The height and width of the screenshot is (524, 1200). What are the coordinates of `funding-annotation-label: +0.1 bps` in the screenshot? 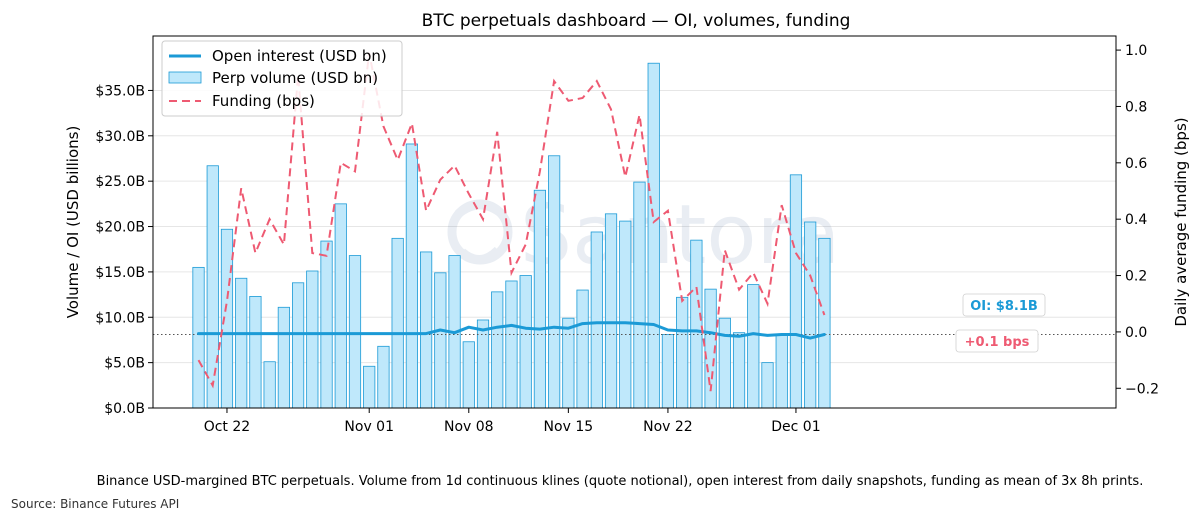 It's located at (997, 342).